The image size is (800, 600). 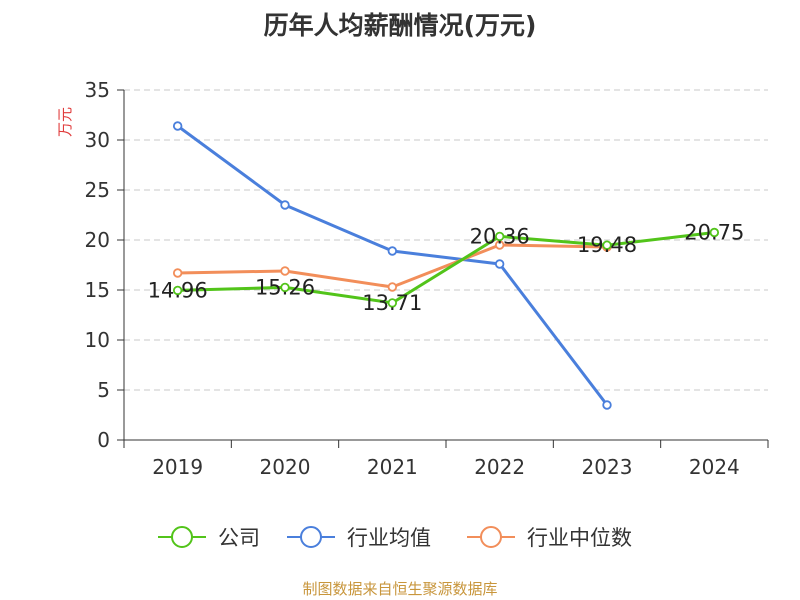 What do you see at coordinates (97, 90) in the screenshot?
I see `y-tick-label: 35` at bounding box center [97, 90].